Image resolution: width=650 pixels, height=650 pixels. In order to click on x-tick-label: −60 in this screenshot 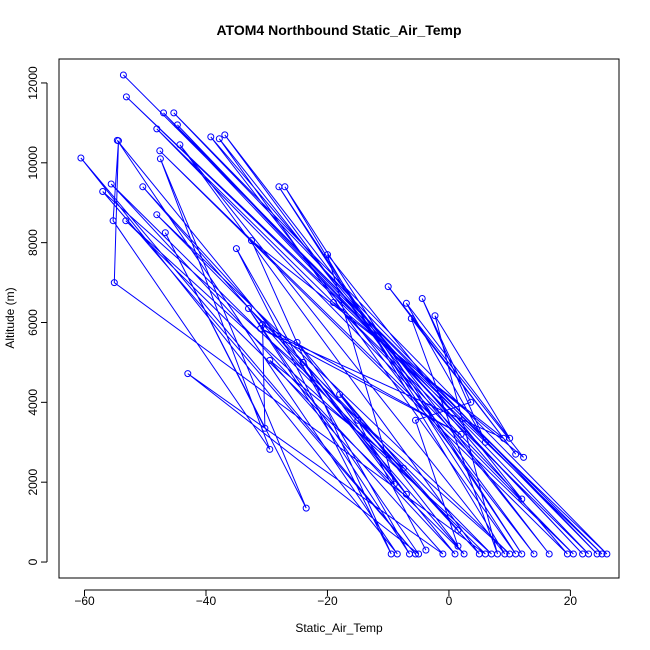, I will do `click(84, 601)`.